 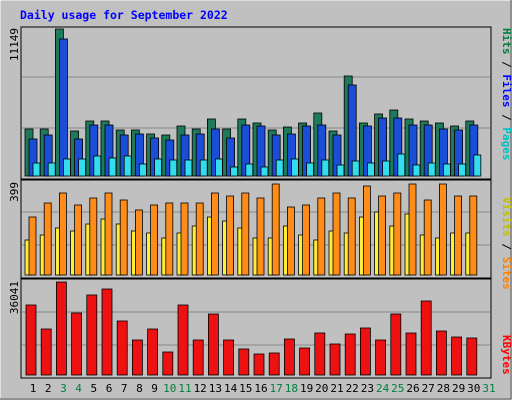 What do you see at coordinates (276, 388) in the screenshot?
I see `x-tick-label: 17` at bounding box center [276, 388].